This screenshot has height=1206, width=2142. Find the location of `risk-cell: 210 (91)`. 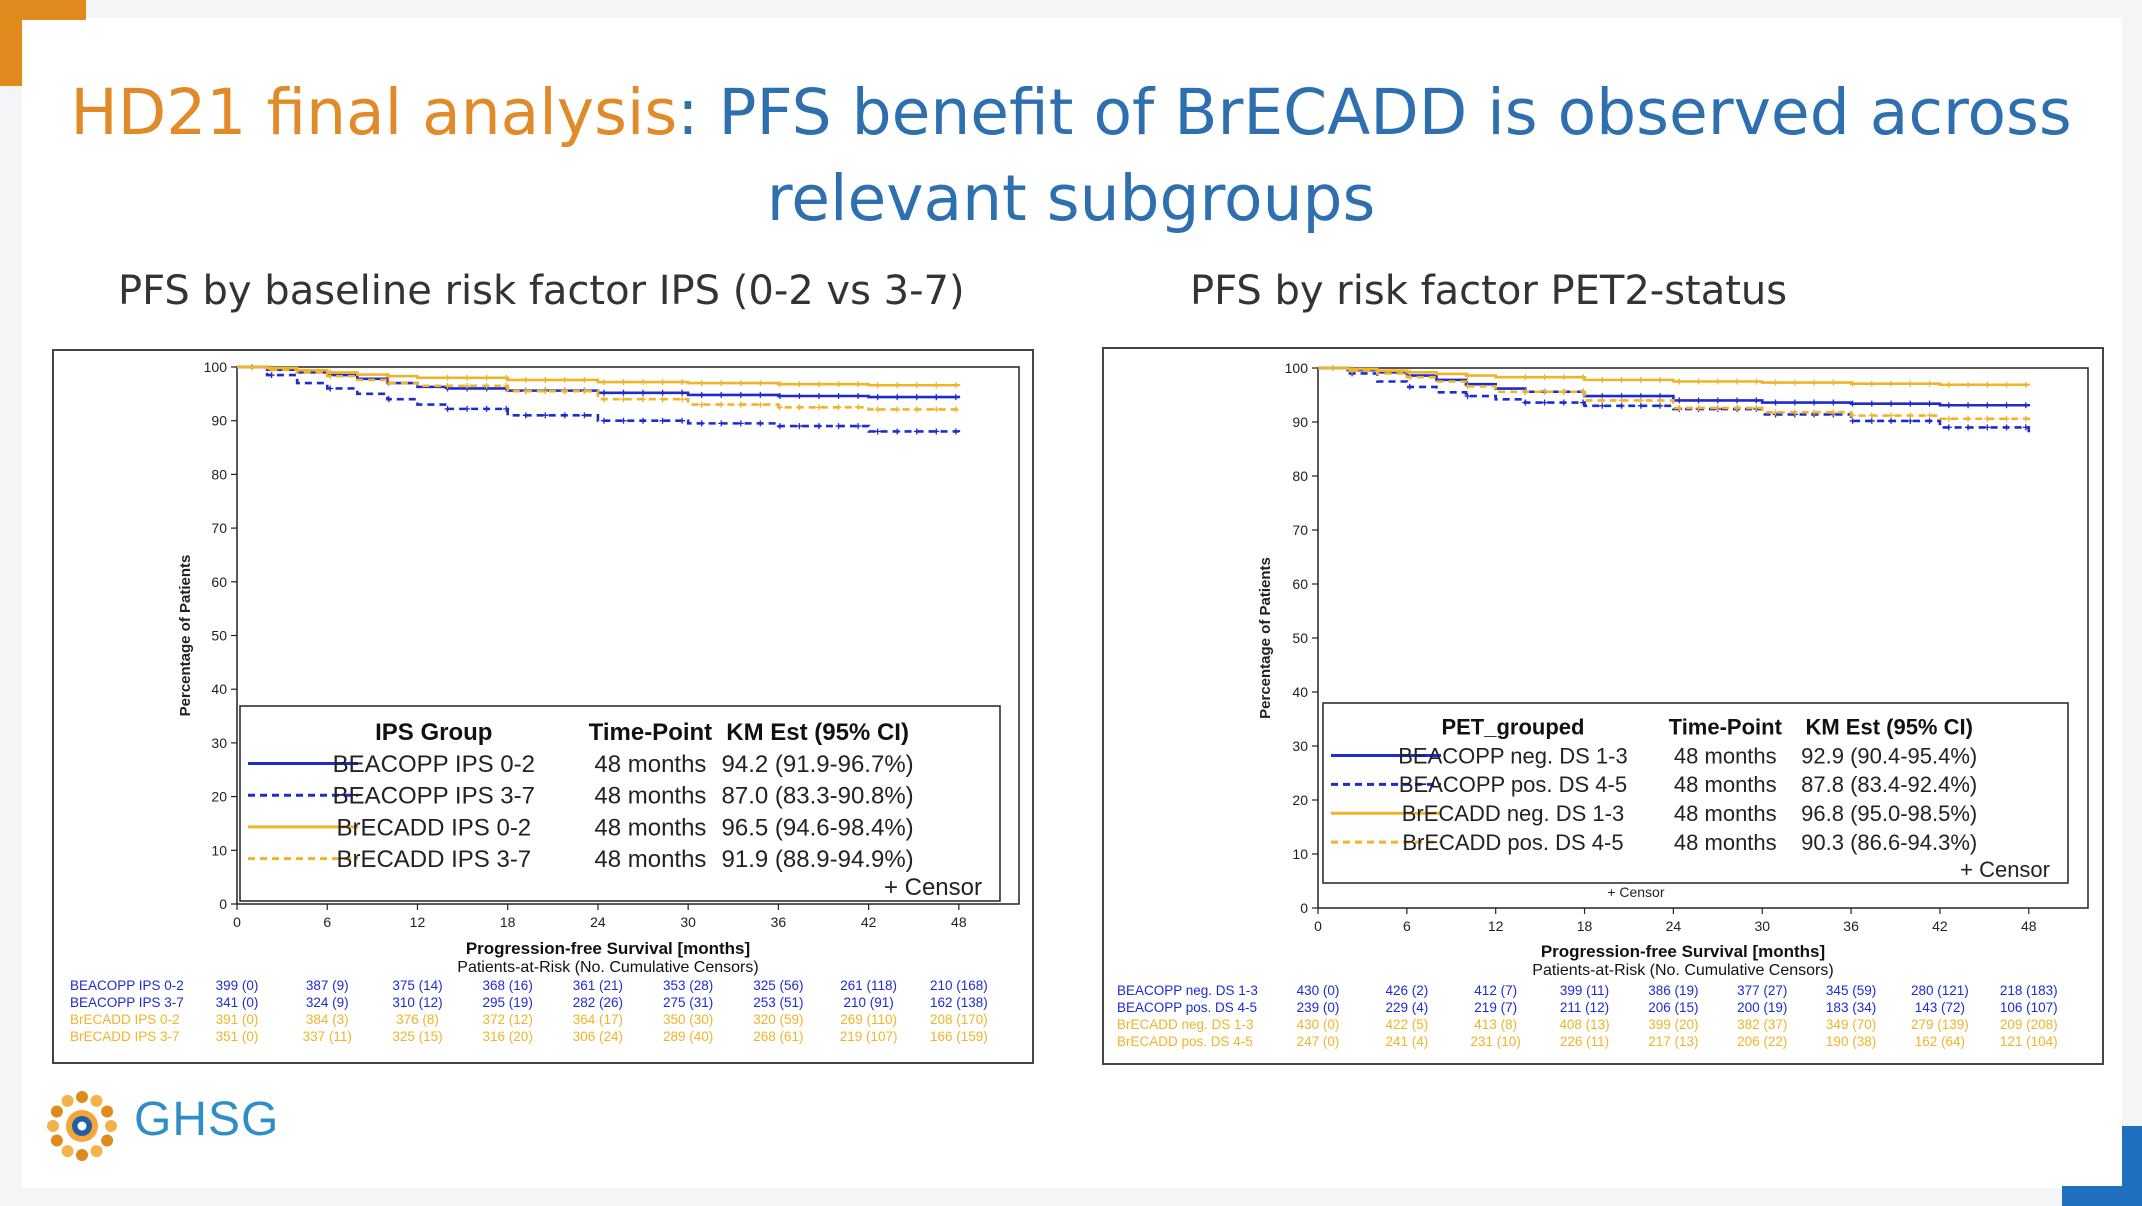

risk-cell: 210 (91) is located at coordinates (868, 1002).